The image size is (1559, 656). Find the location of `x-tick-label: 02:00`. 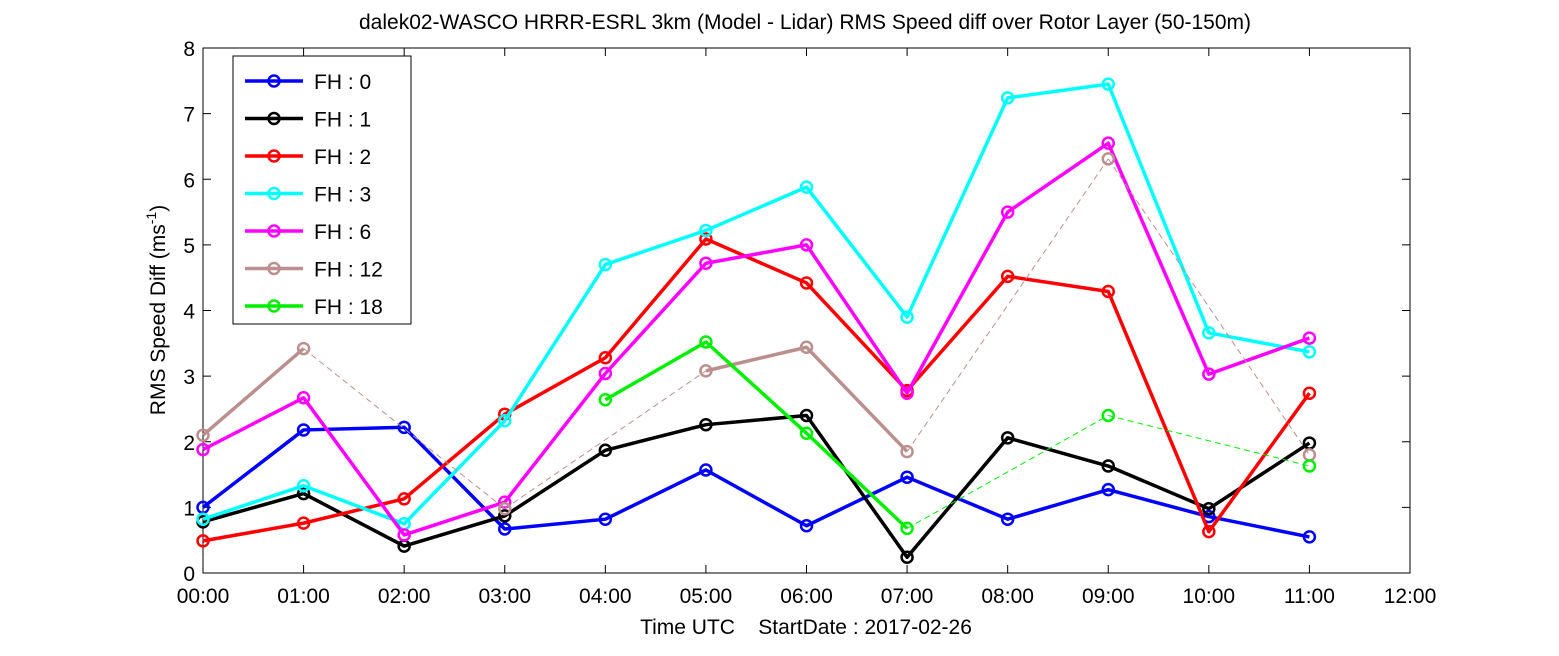

x-tick-label: 02:00 is located at coordinates (404, 596).